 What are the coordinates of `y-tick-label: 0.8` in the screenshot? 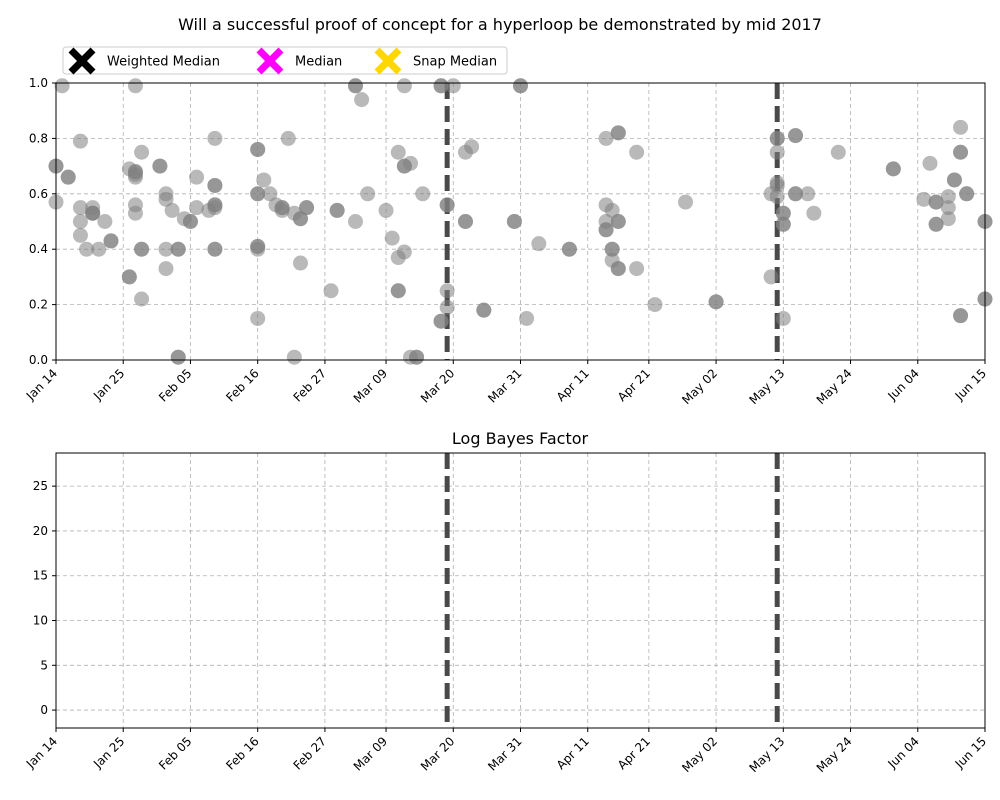 It's located at (38, 138).